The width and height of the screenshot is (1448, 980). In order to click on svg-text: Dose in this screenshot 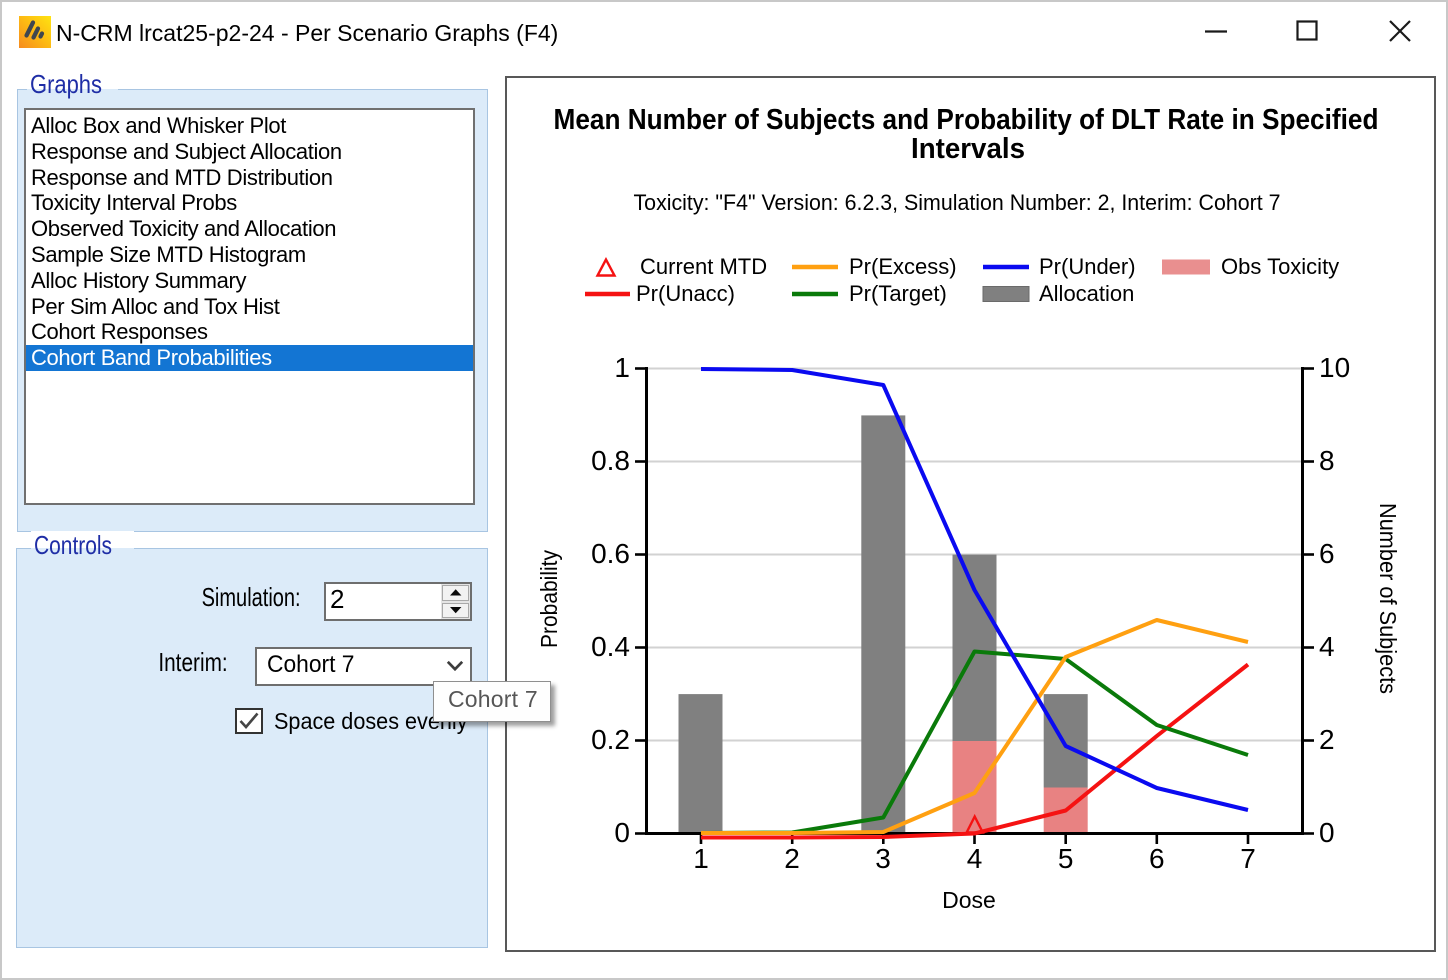, I will do `click(969, 900)`.